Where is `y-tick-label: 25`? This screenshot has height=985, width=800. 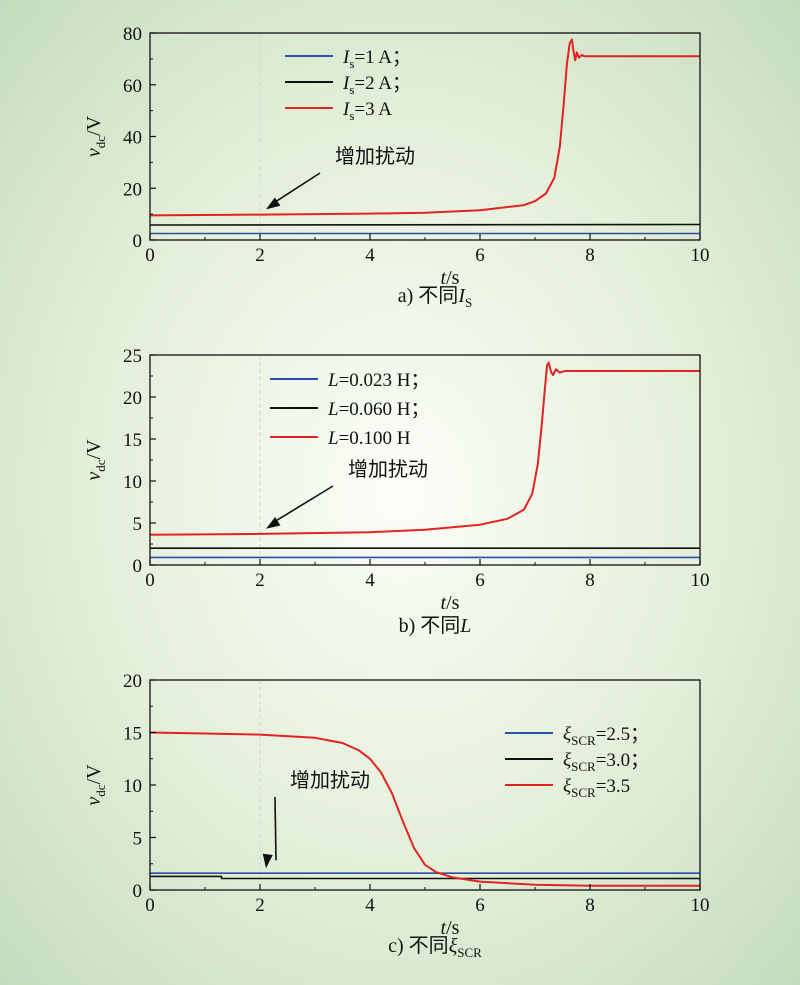 y-tick-label: 25 is located at coordinates (132, 356).